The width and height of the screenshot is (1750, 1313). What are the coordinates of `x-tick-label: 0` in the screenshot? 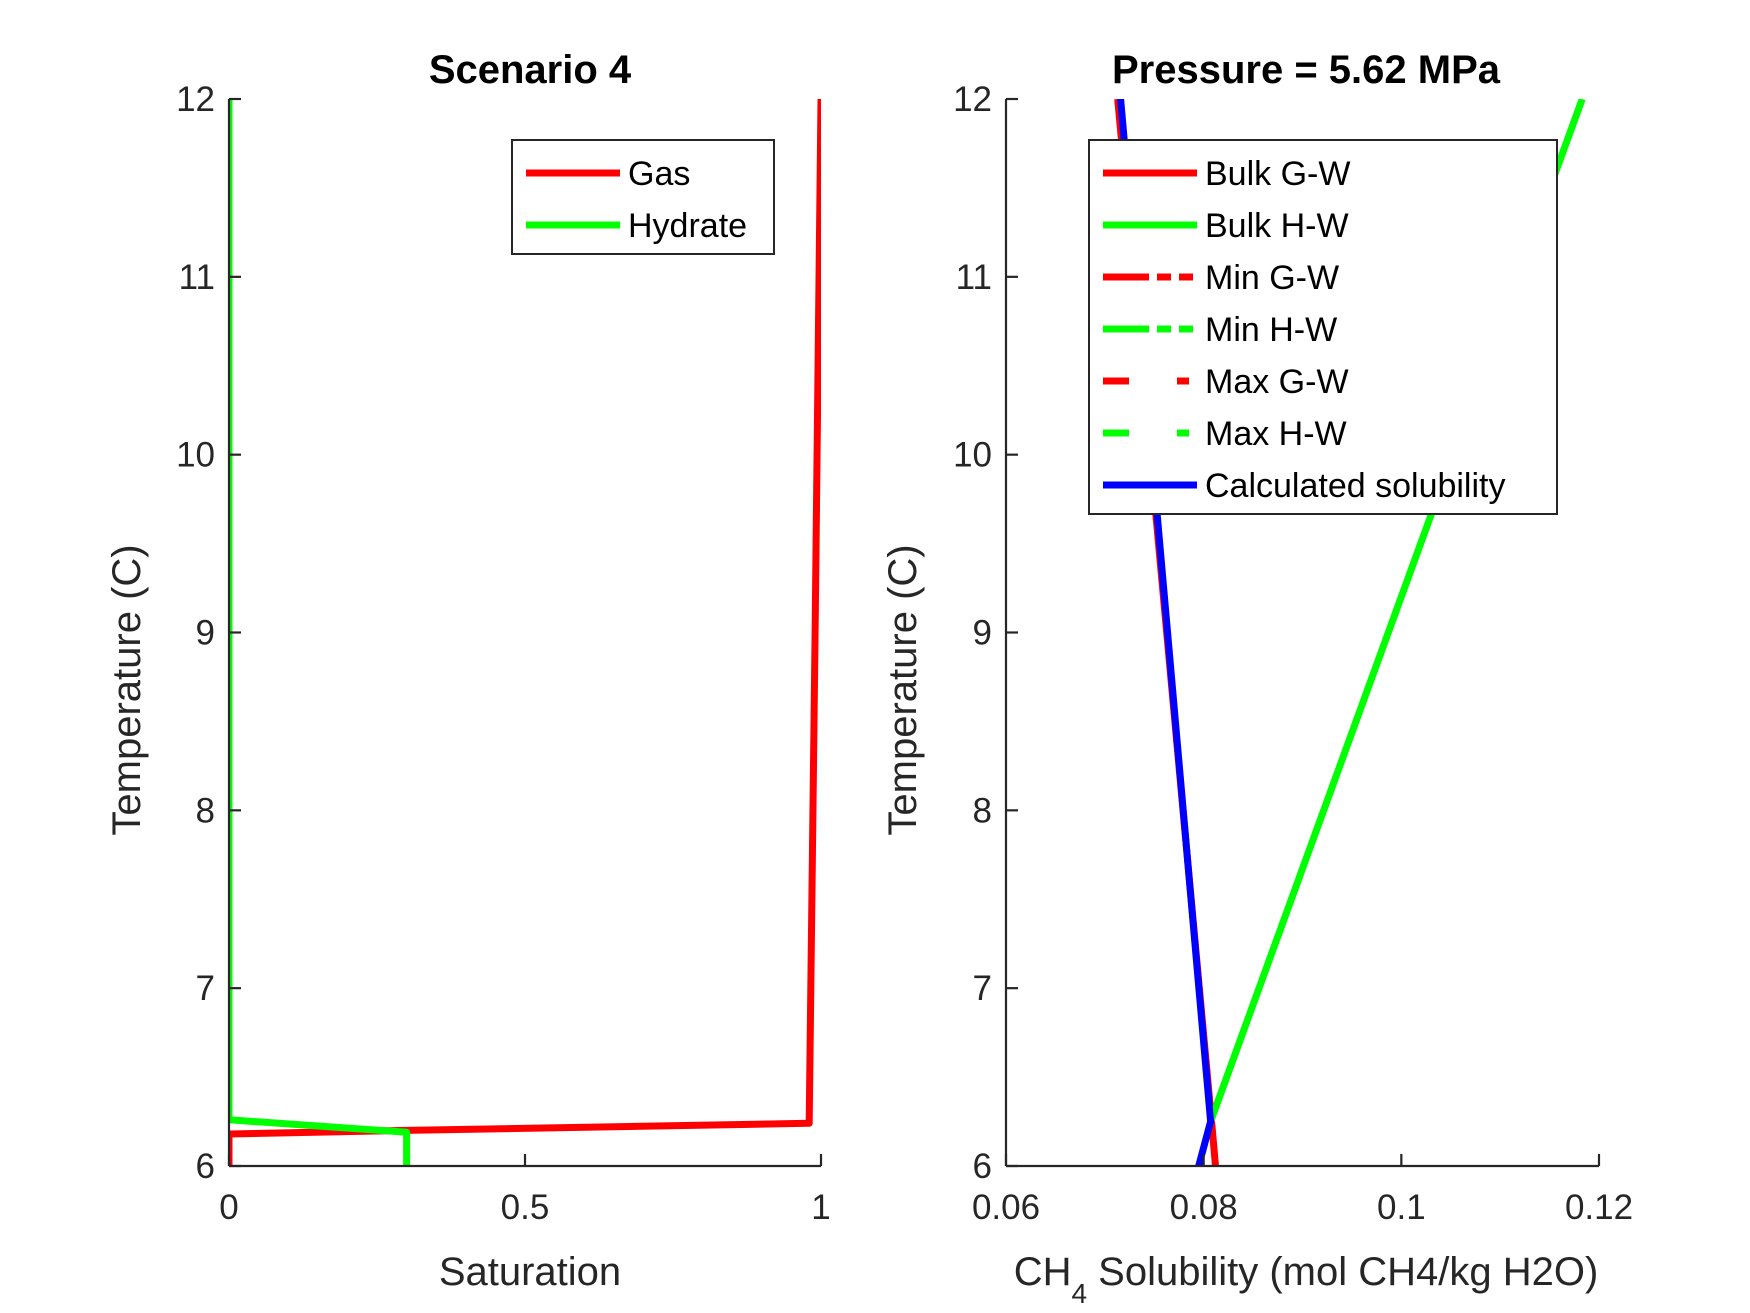 It's located at (228, 1207).